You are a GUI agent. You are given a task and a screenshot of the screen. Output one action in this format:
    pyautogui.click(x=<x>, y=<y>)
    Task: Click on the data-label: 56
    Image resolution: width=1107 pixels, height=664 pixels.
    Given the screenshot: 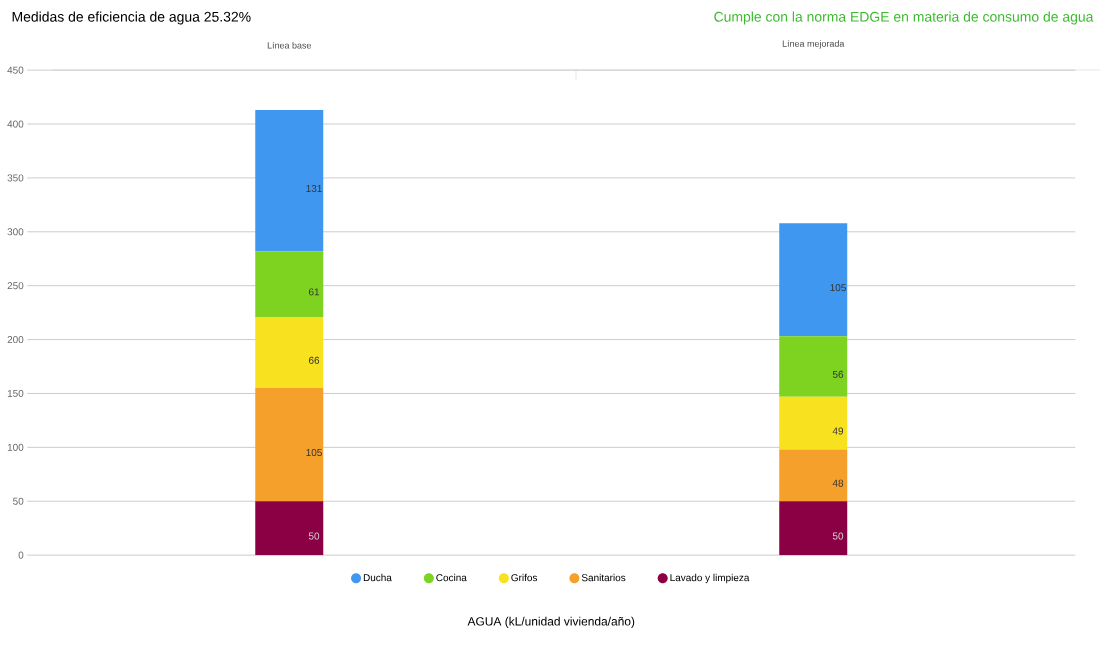 What is the action you would take?
    pyautogui.click(x=838, y=374)
    